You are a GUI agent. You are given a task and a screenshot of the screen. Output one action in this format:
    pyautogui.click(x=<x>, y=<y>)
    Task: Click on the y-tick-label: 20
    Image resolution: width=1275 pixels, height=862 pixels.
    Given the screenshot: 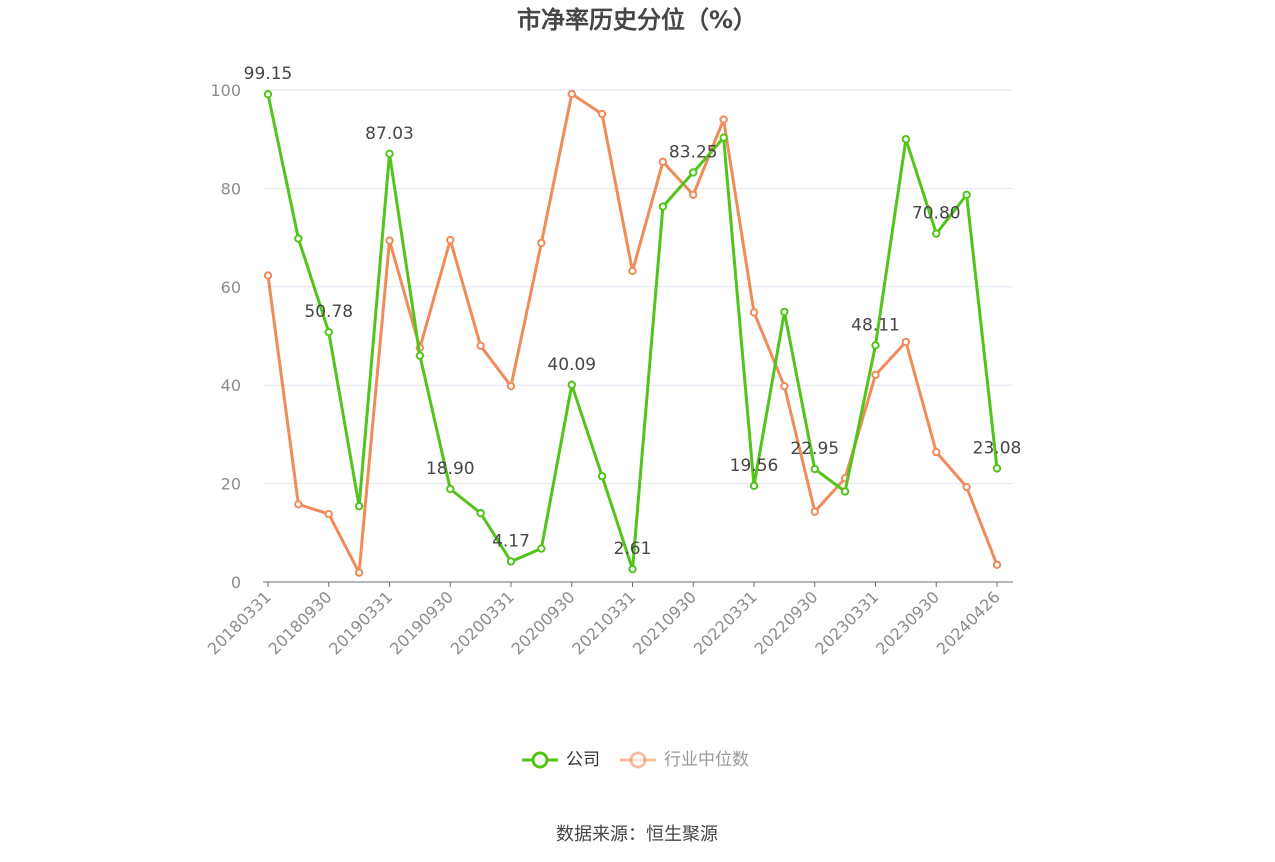 What is the action you would take?
    pyautogui.click(x=231, y=484)
    